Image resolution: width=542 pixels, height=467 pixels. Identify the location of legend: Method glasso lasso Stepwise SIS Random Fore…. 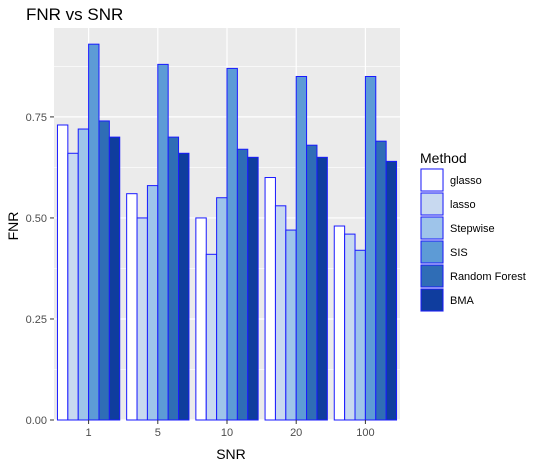
(473, 231).